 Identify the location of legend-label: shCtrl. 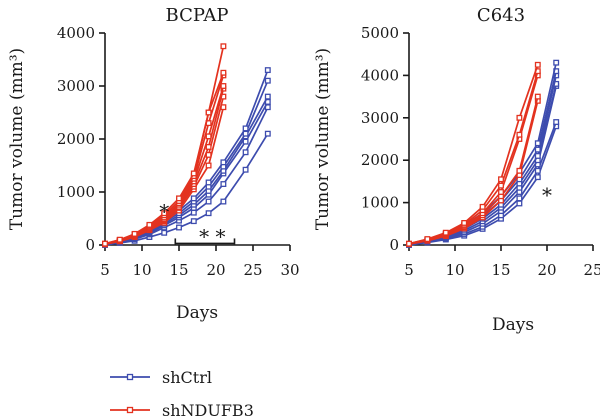
(187, 377).